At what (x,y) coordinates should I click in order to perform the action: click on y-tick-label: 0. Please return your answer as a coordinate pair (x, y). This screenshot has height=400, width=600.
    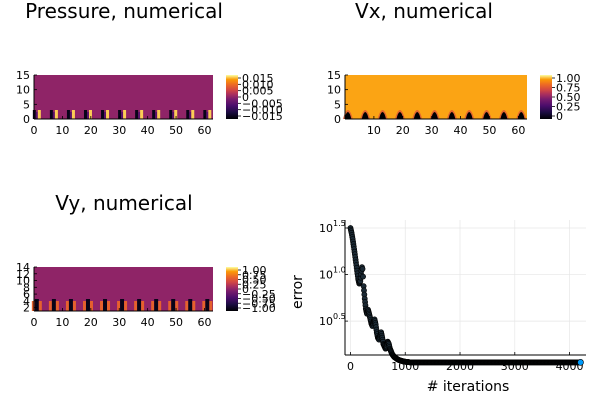
    Looking at the image, I should click on (26, 119).